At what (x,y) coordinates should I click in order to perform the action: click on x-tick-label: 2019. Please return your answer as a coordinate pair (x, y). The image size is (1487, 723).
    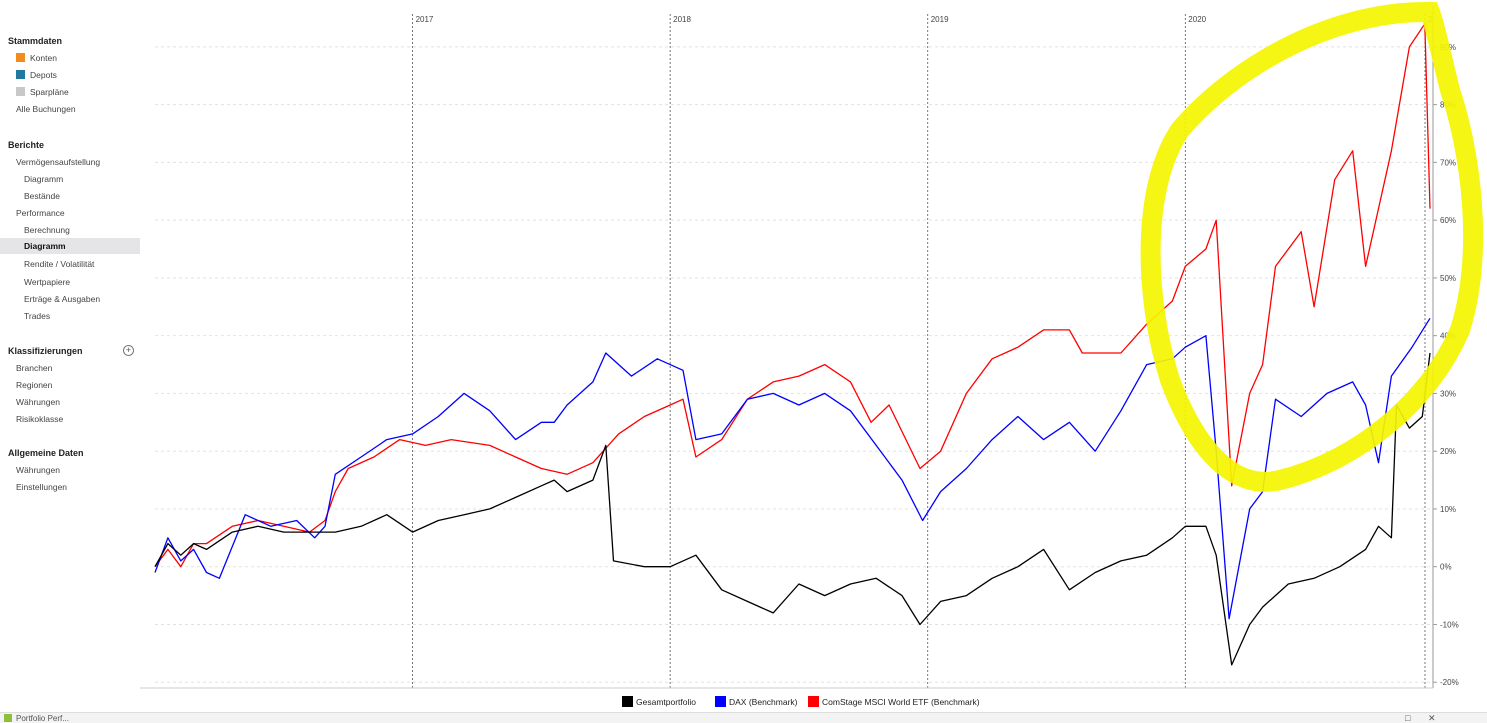
    Looking at the image, I should click on (940, 19).